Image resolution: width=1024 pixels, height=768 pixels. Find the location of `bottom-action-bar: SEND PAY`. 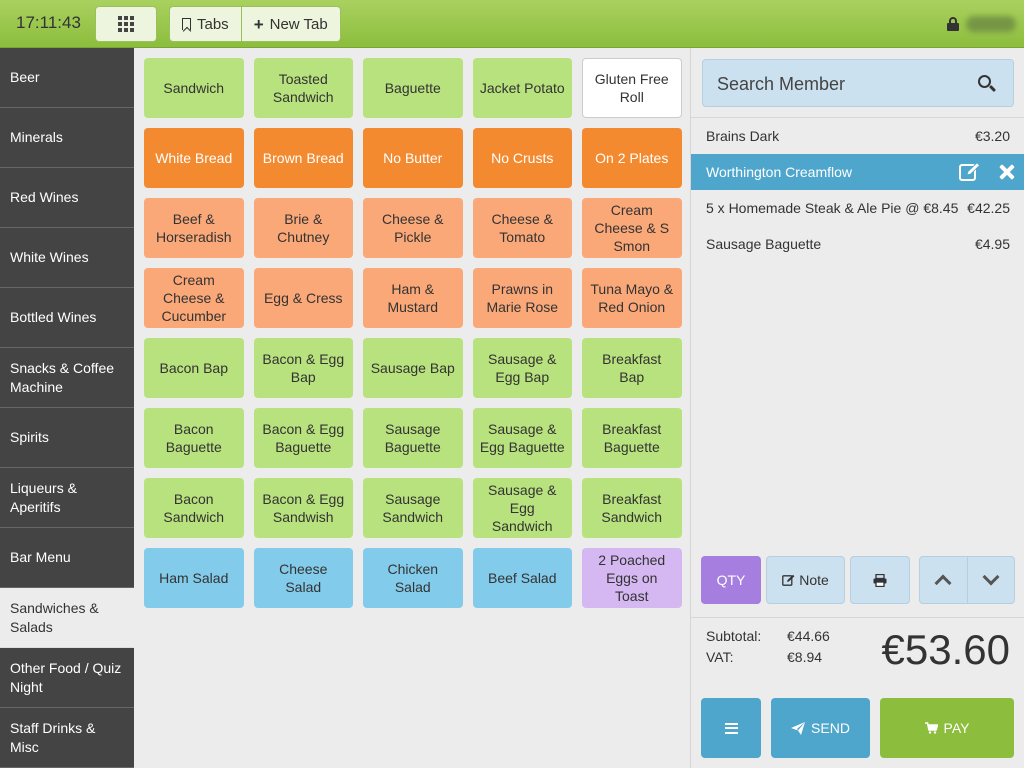

bottom-action-bar: SEND PAY is located at coordinates (857, 728).